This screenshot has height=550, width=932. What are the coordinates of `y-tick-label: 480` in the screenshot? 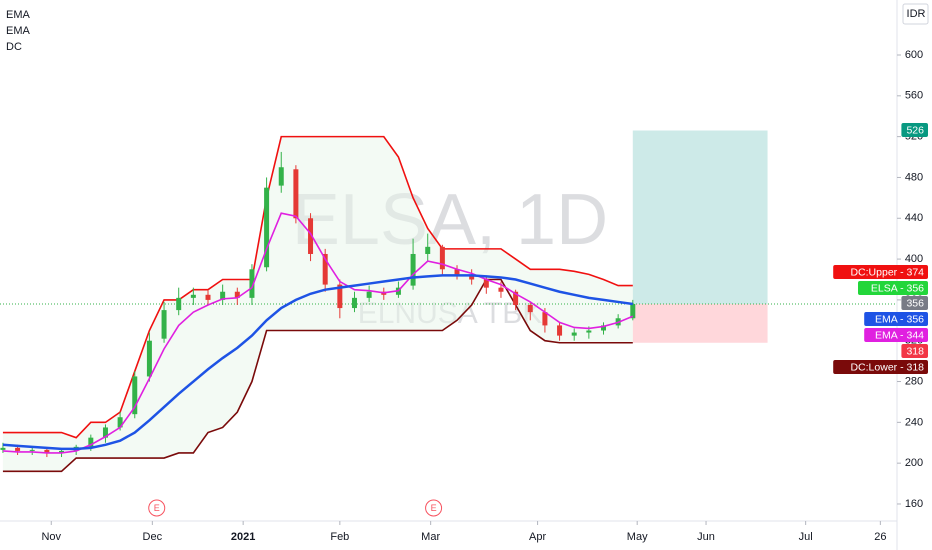 It's located at (914, 177).